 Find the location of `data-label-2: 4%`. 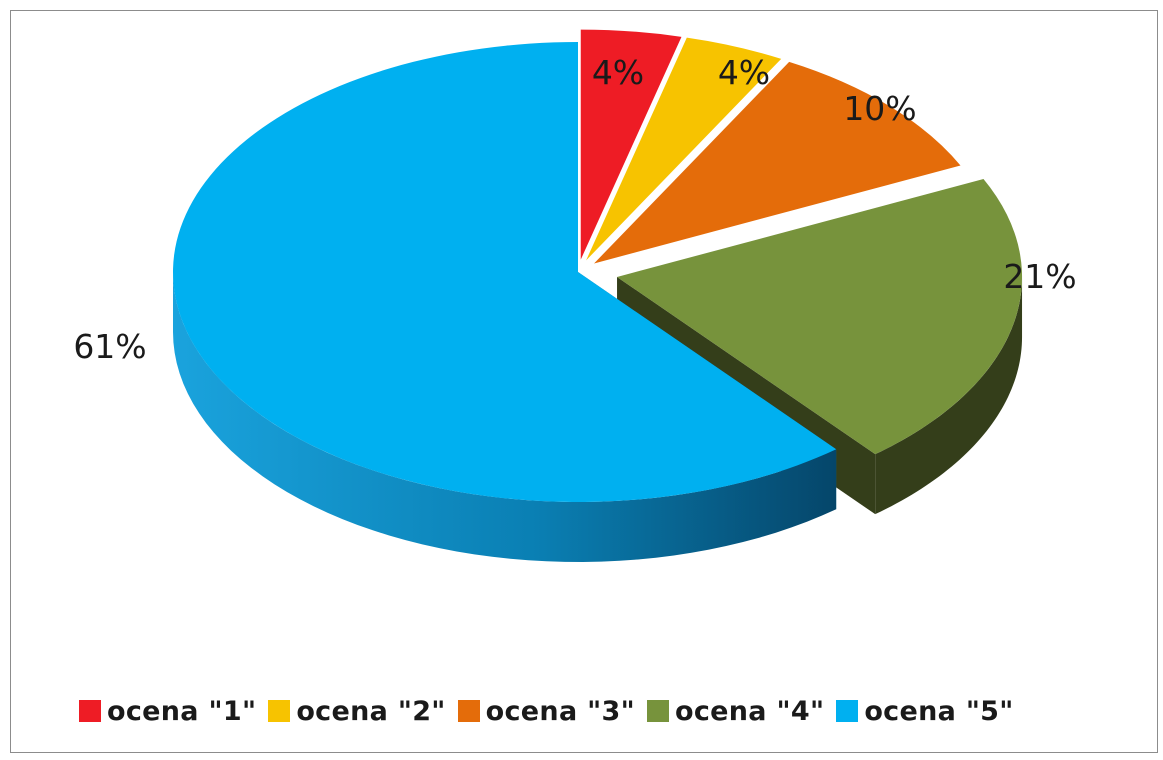

data-label-2: 4% is located at coordinates (744, 72).